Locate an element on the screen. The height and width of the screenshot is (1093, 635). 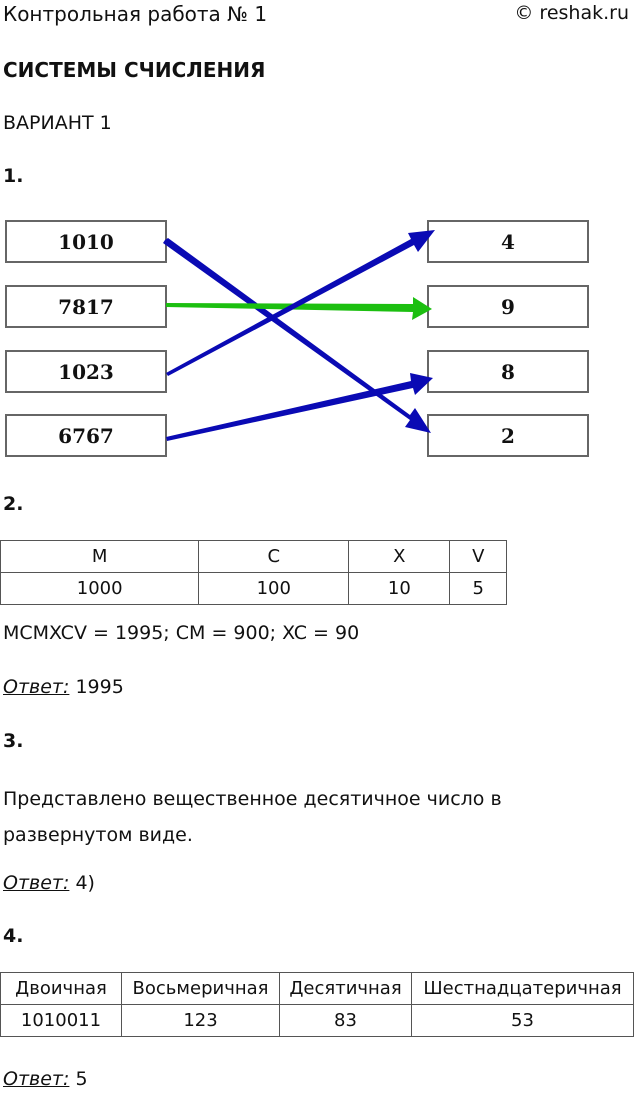
copyright: © reshak.ru is located at coordinates (571, 13).